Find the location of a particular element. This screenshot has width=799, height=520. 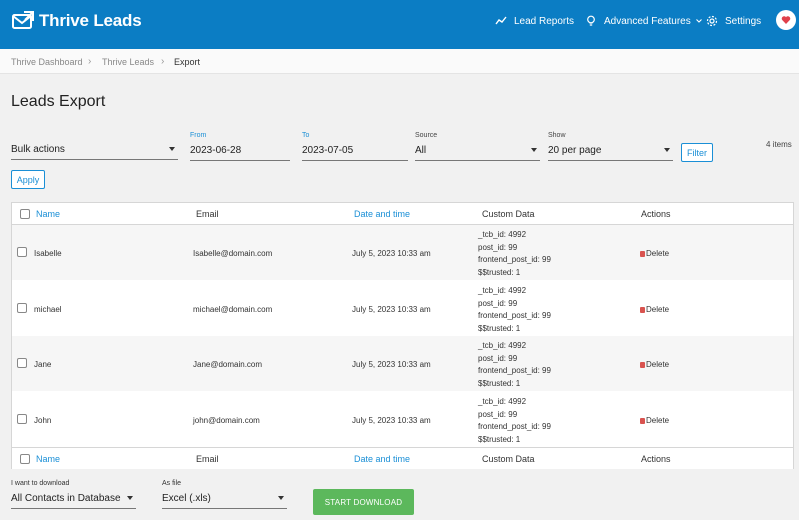

chart-line-icon is located at coordinates (501, 20).